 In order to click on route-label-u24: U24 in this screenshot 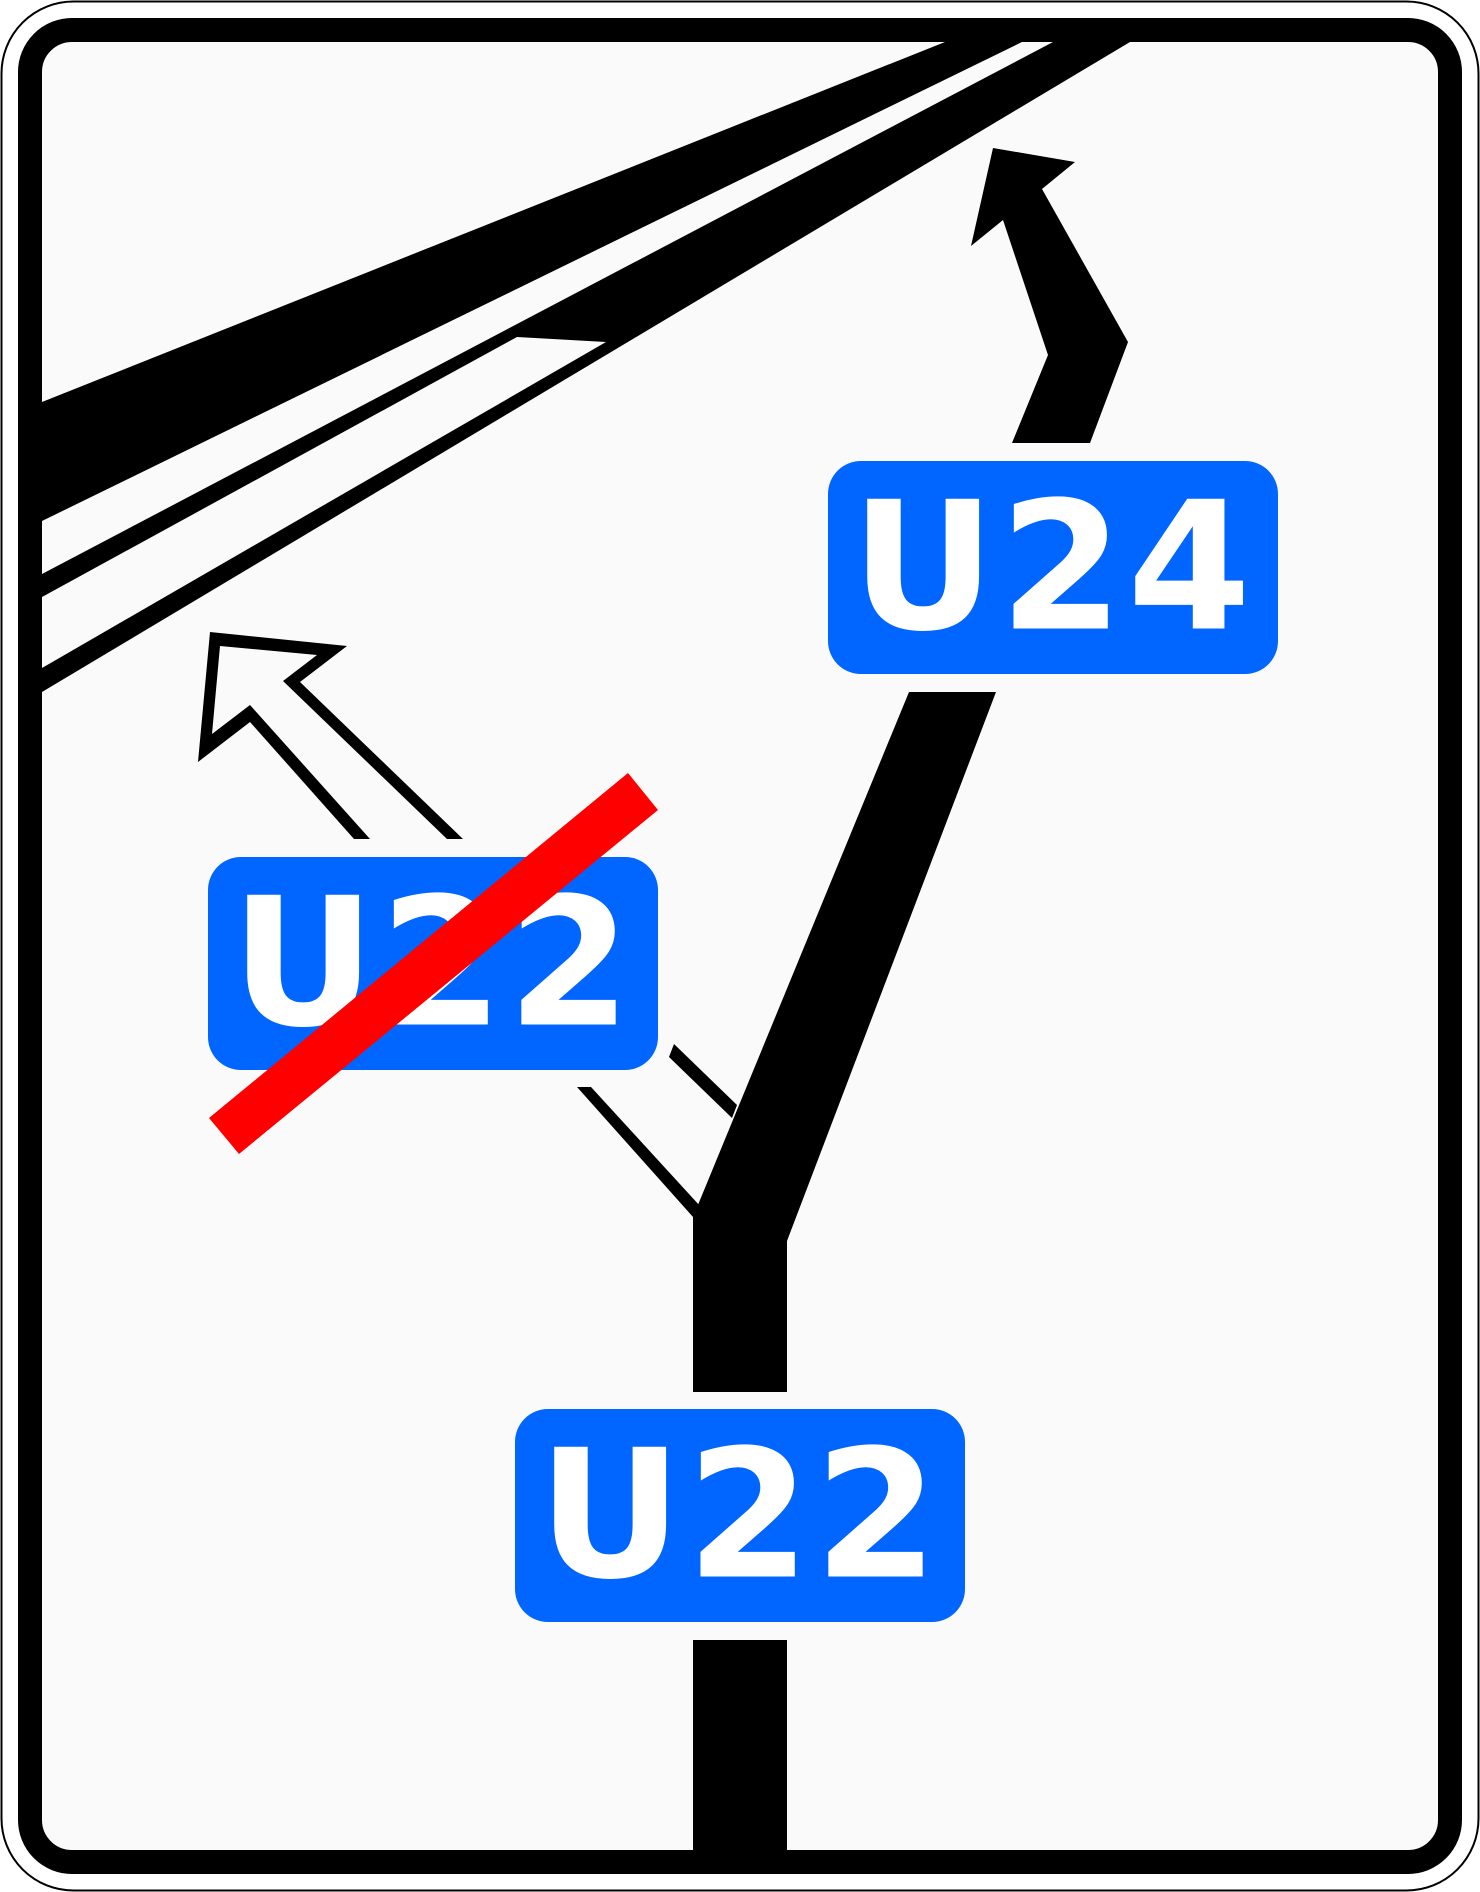, I will do `click(1053, 567)`.